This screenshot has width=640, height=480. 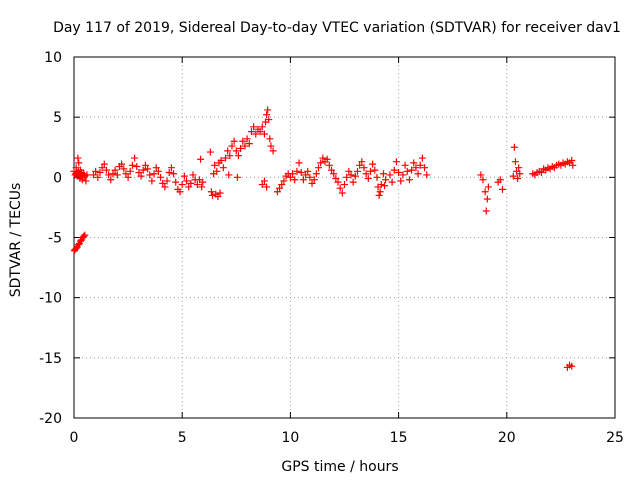 I want to click on x-tick-label: 10, so click(x=290, y=438).